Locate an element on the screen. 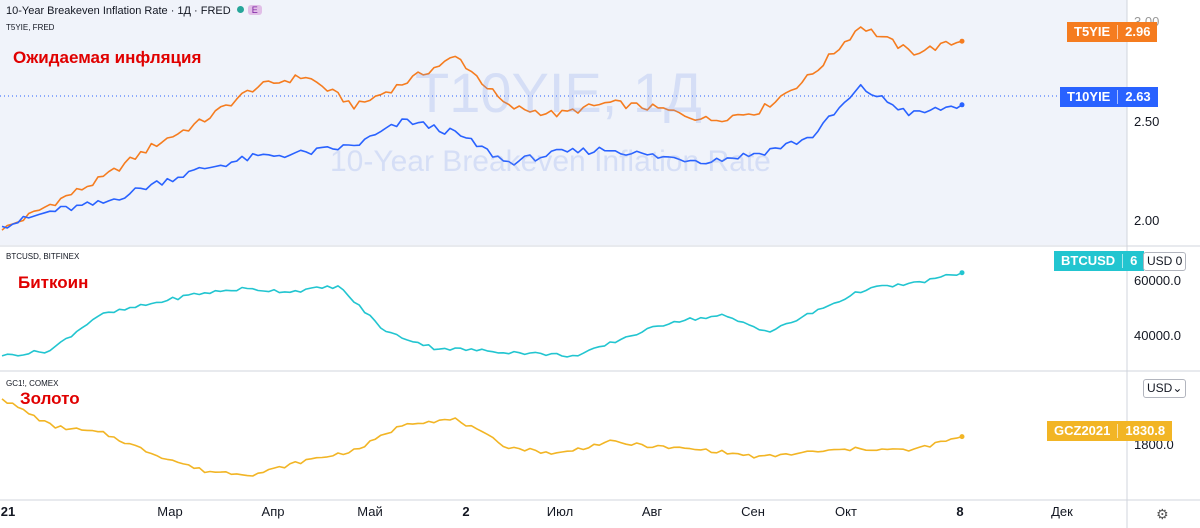 This screenshot has height=528, width=1200. tag-t10yie: T10YIE 2.63 is located at coordinates (1109, 97).